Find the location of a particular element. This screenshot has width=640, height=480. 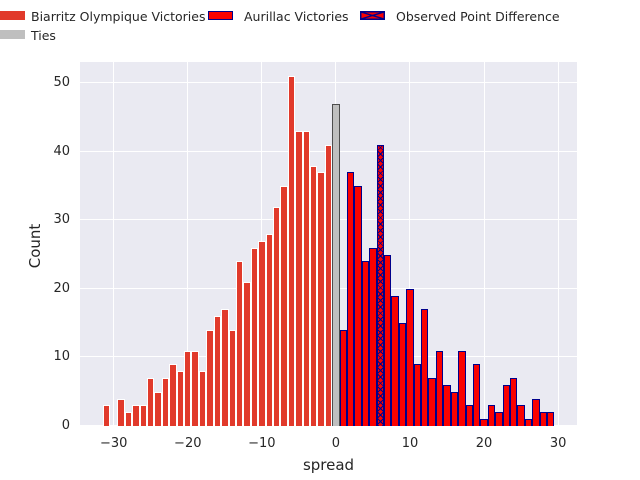

bar-spread--18 is located at coordinates (202, 398).